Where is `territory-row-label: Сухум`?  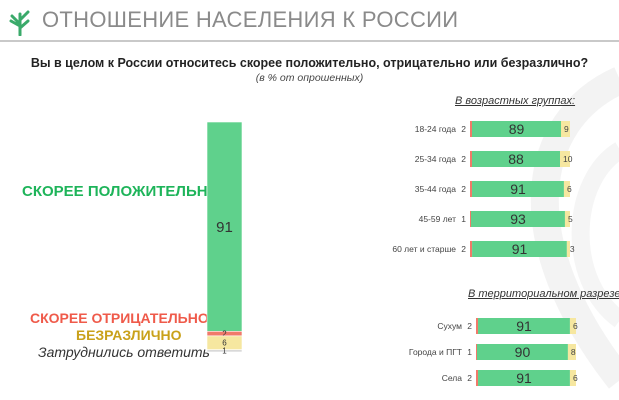 territory-row-label: Сухум is located at coordinates (449, 326).